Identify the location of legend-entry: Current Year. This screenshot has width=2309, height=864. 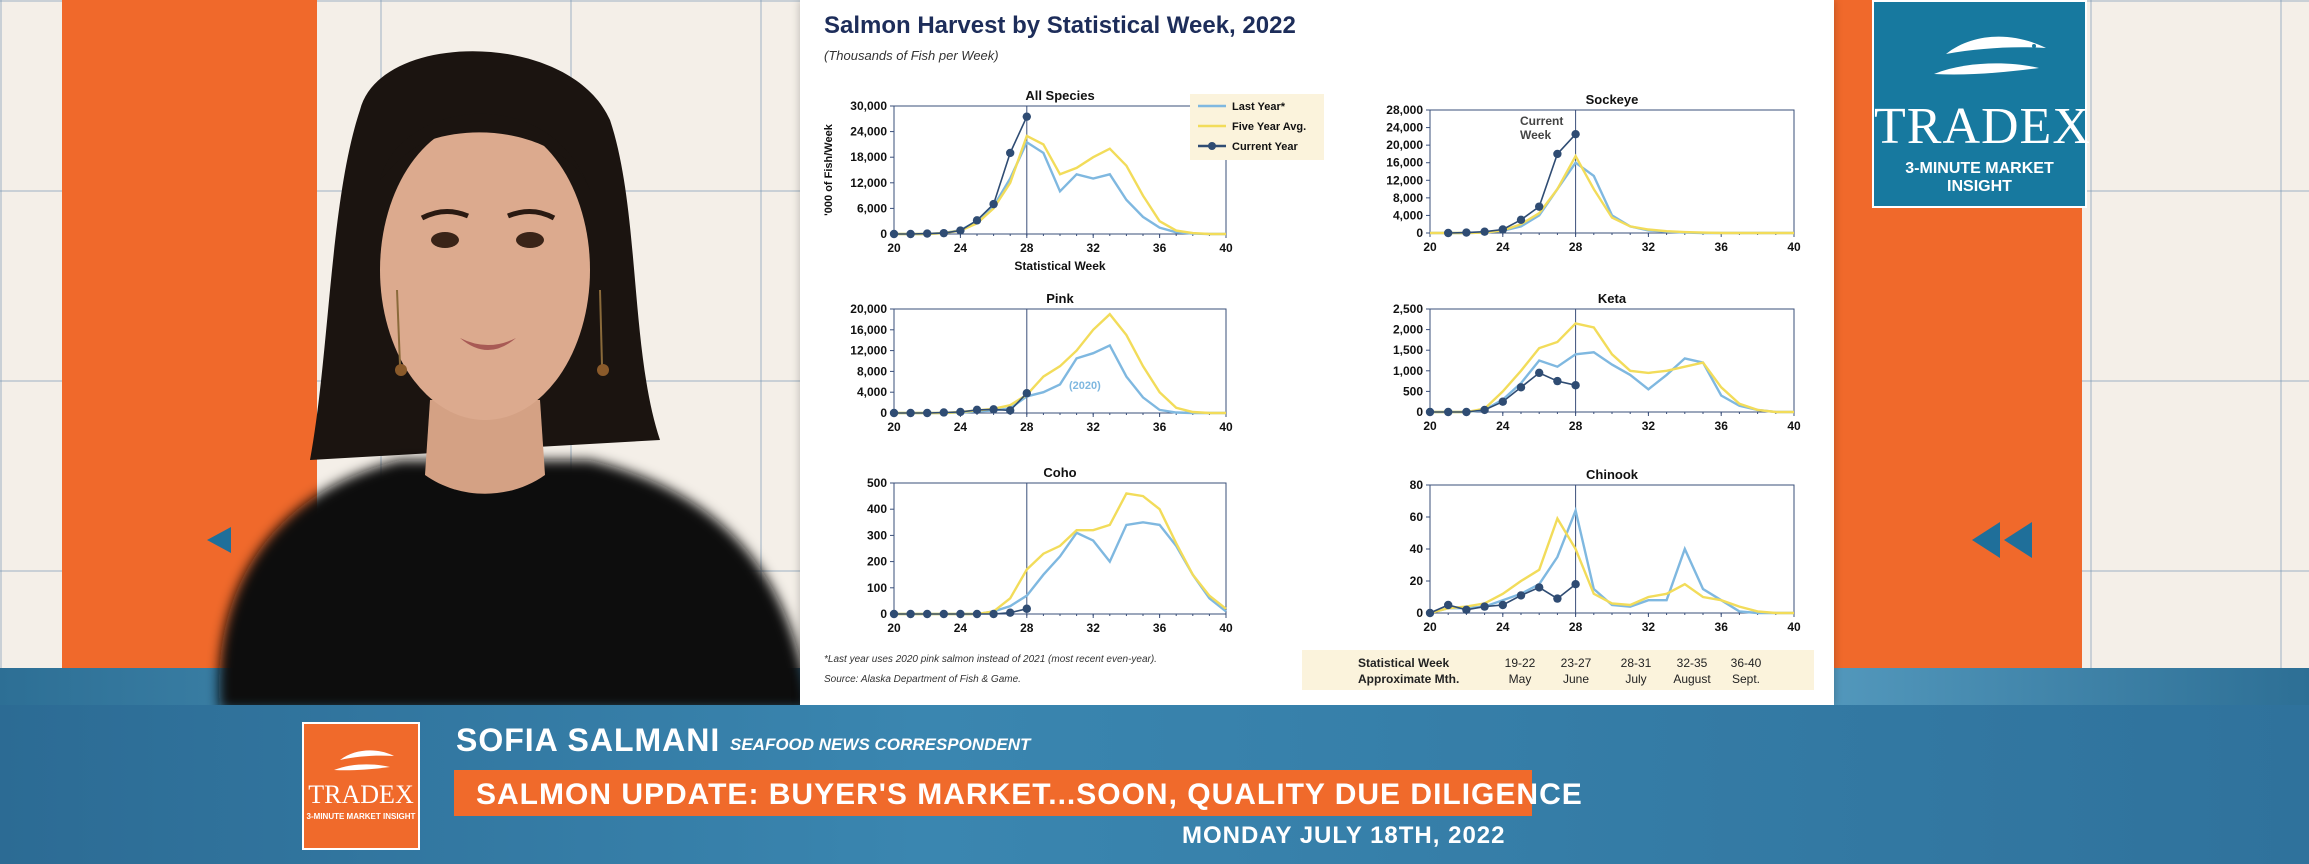
(1265, 147).